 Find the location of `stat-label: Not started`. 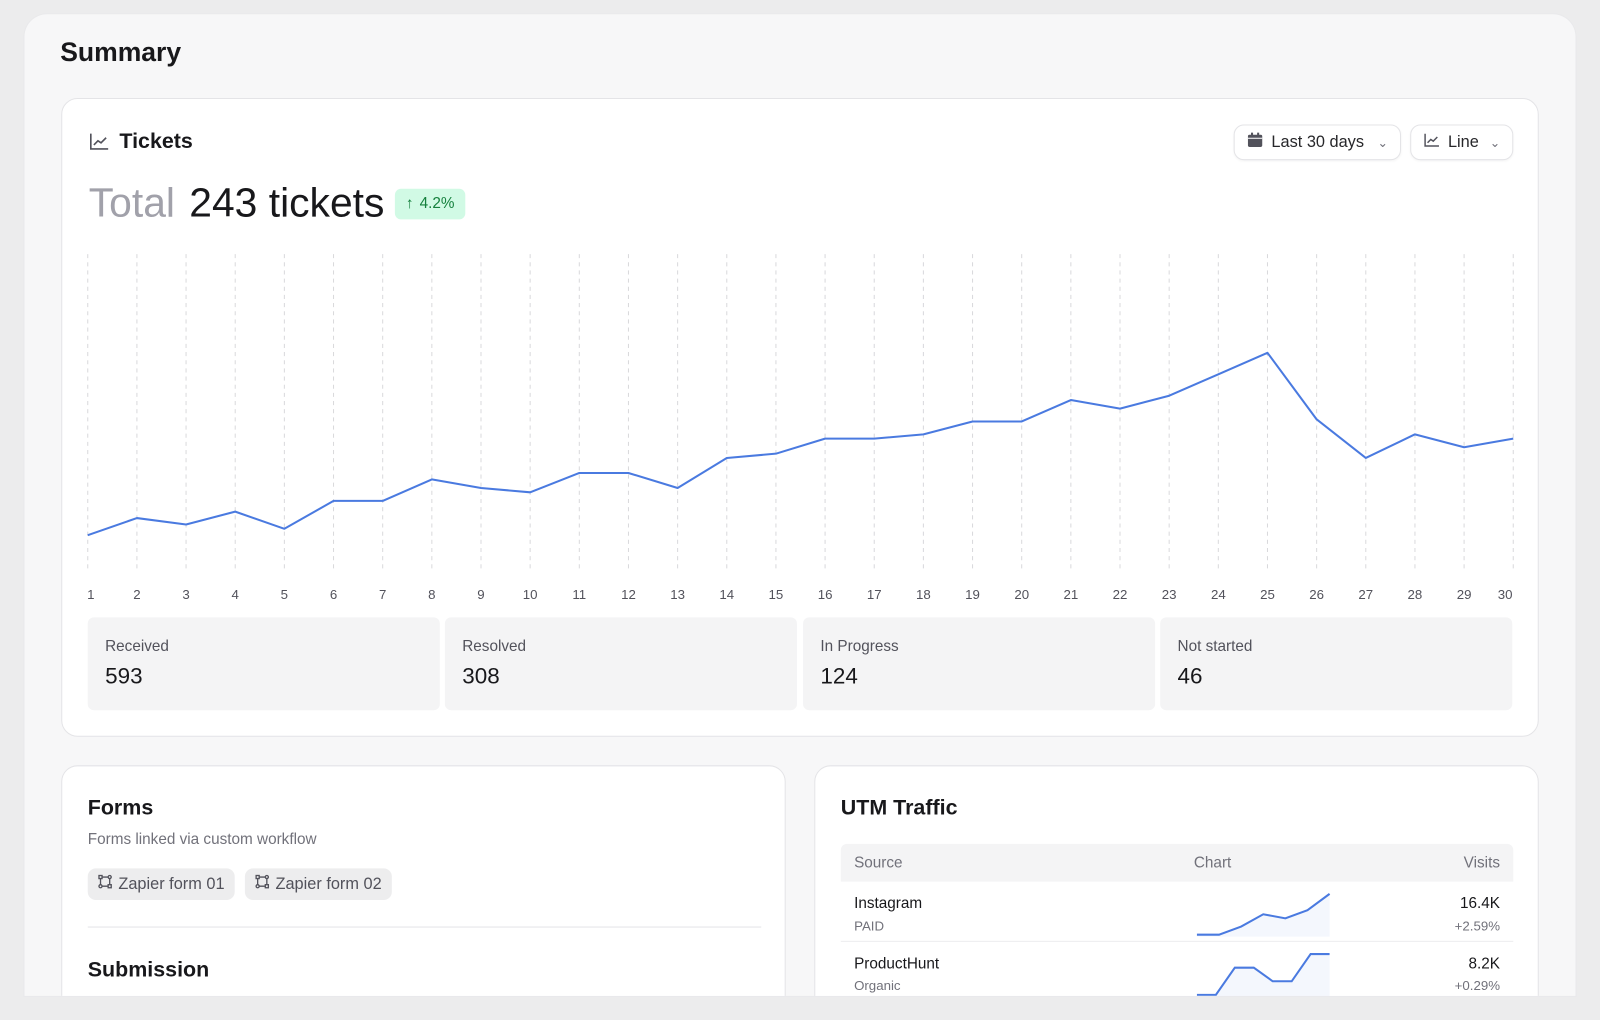

stat-label: Not started is located at coordinates (1215, 646).